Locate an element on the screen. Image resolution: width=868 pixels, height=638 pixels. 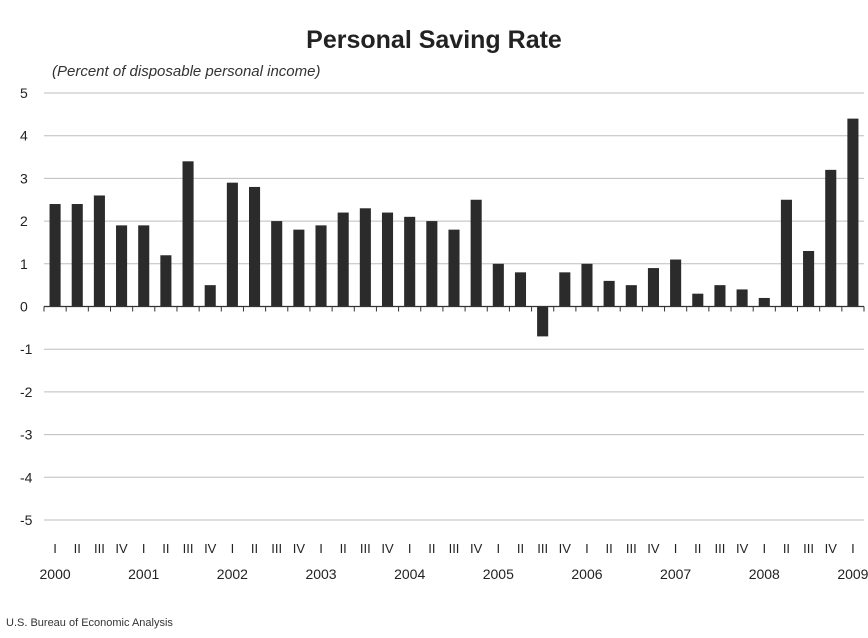
y-axis-tick-labels: 5 4 3 2 1 0 -1 -2 -3 -4 -5 is located at coordinates (26, 306).